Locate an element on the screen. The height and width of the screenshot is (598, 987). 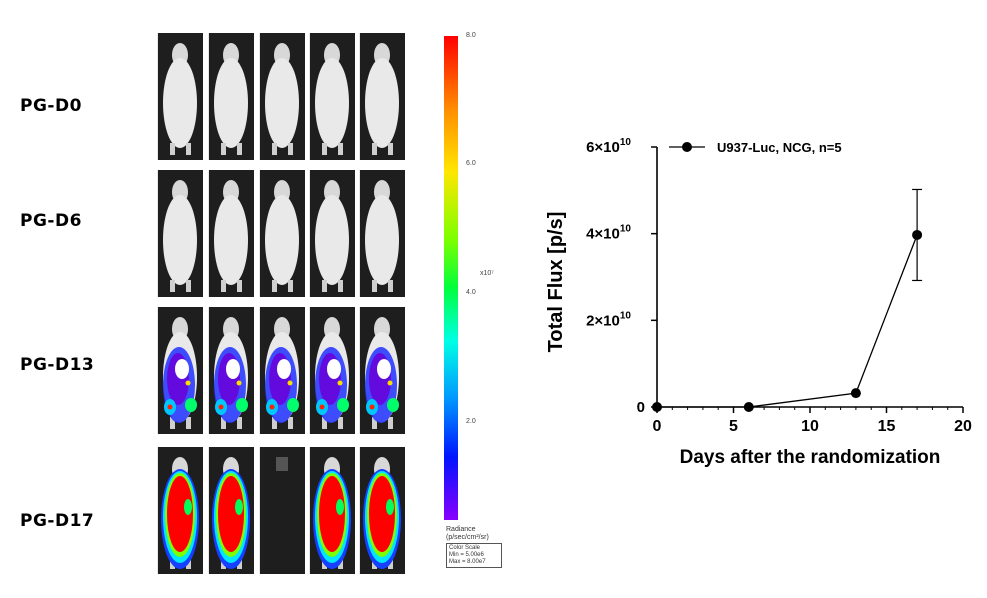
x-tick-label: 20 is located at coordinates (963, 426).